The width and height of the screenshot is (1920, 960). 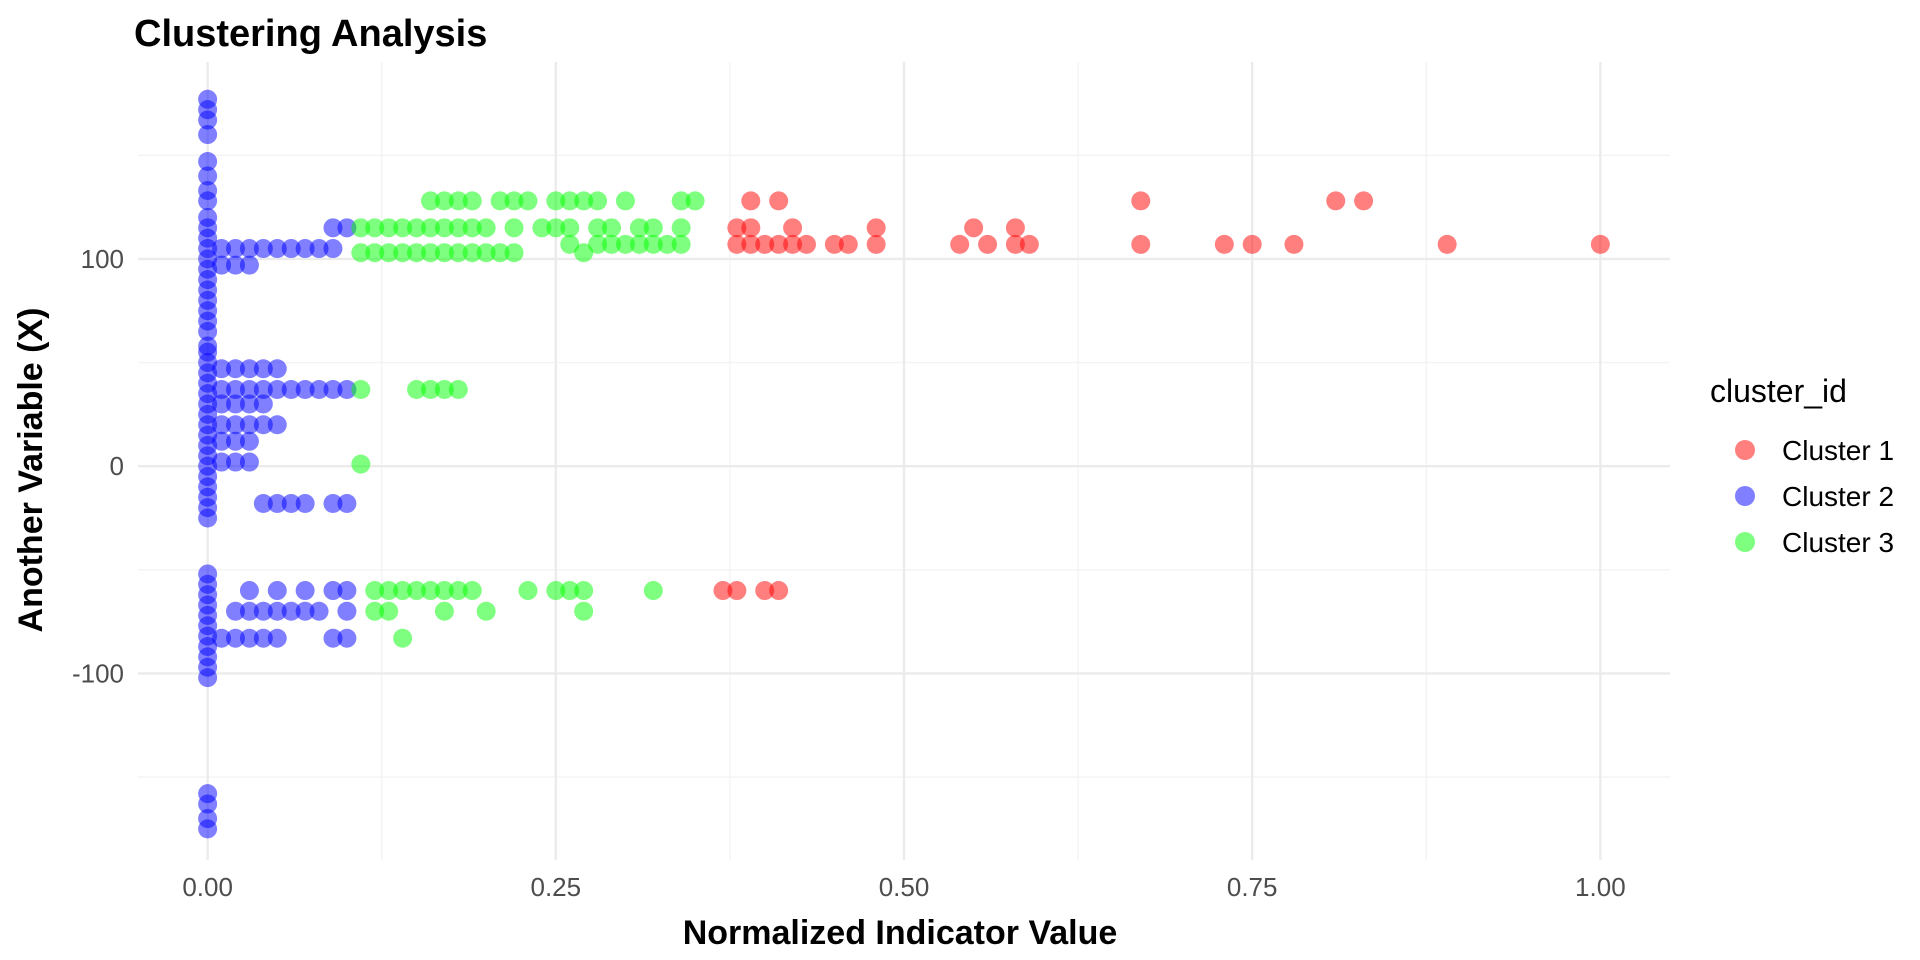 I want to click on x-tick-label: 0.75, so click(x=1252, y=887).